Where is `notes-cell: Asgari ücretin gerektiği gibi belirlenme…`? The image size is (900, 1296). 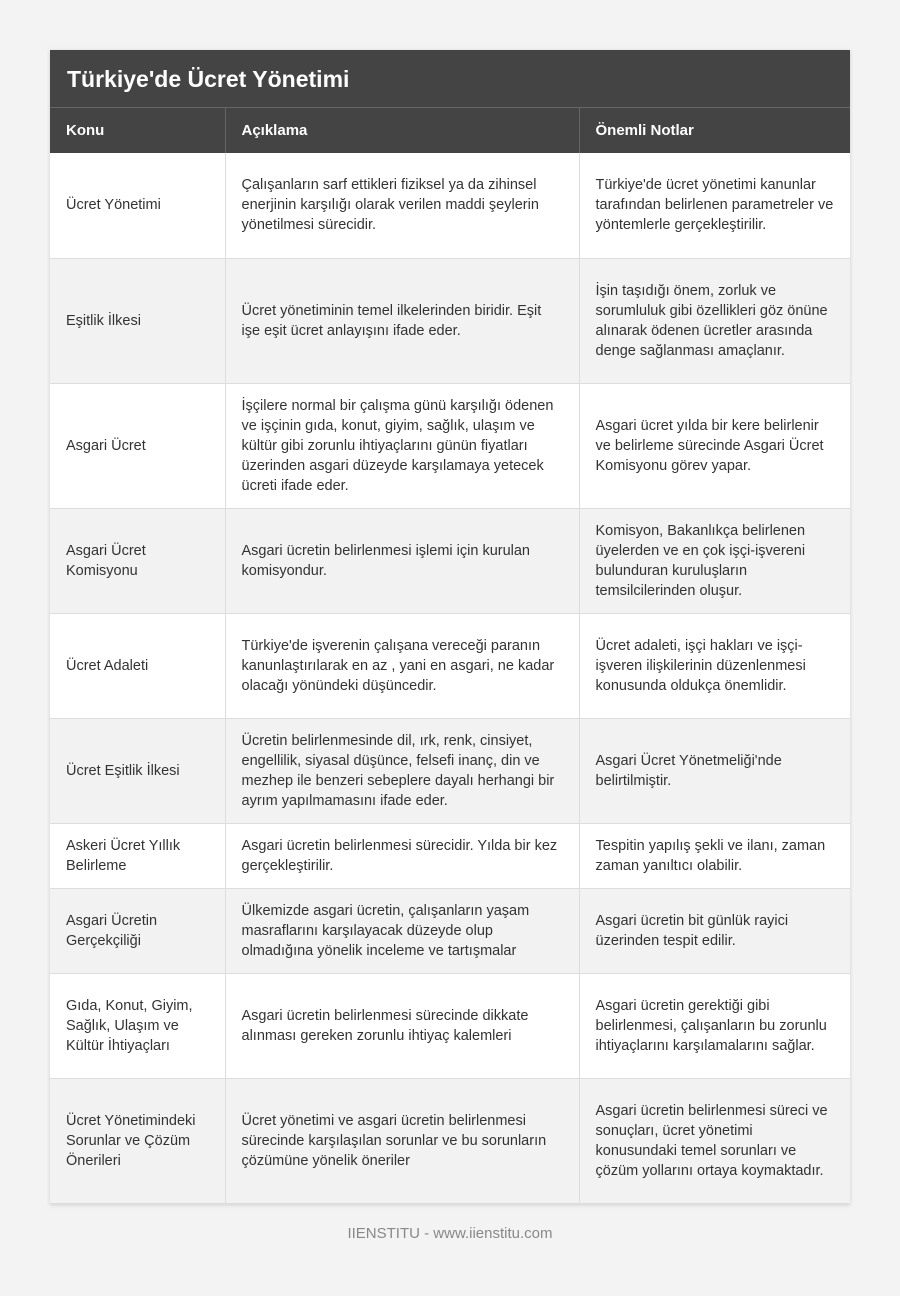 notes-cell: Asgari ücretin gerektiği gibi belirlenme… is located at coordinates (714, 1026).